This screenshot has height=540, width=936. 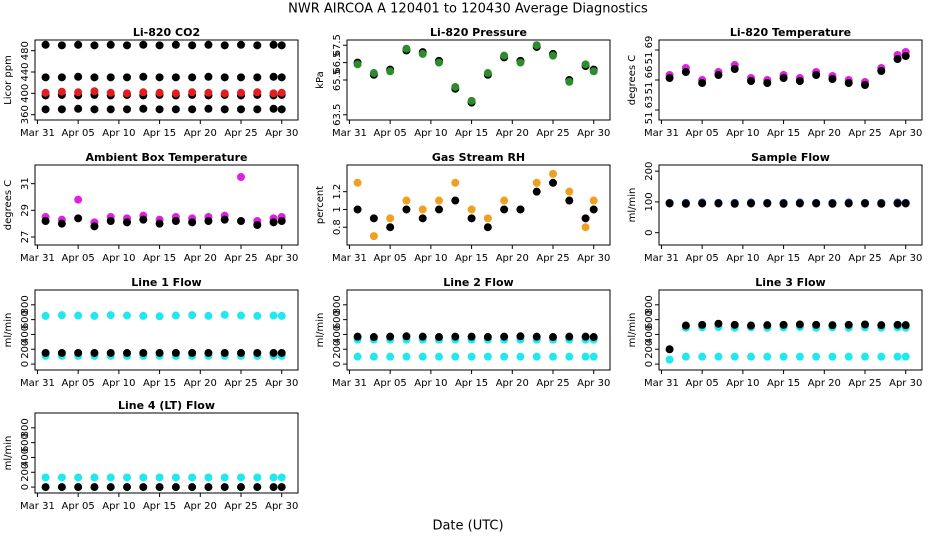 What do you see at coordinates (167, 157) in the screenshot?
I see `panel-title: Ambient Box Temperature` at bounding box center [167, 157].